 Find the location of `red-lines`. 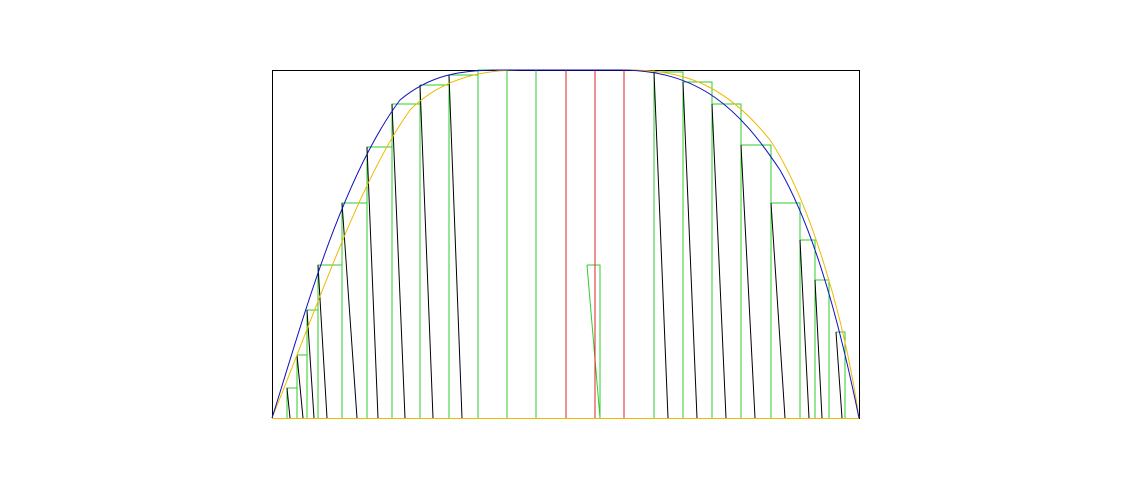

red-lines is located at coordinates (595, 244).